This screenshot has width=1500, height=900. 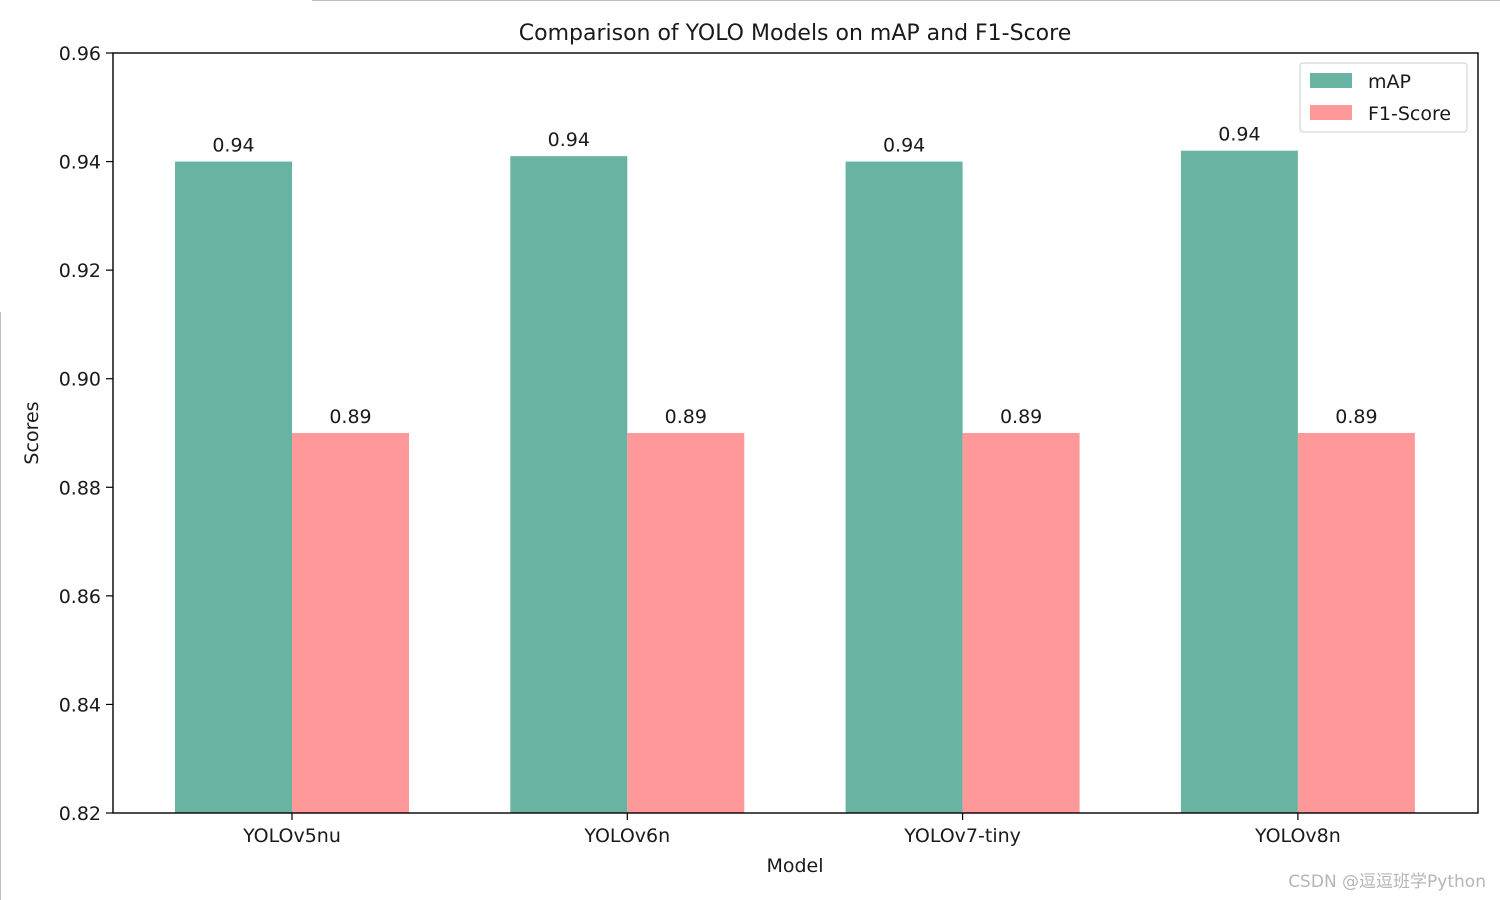 What do you see at coordinates (791, 830) in the screenshot?
I see `x-axis-ticks: YOLOv5nu YOLOv6n YOLOv7-tiny YOLOv8n` at bounding box center [791, 830].